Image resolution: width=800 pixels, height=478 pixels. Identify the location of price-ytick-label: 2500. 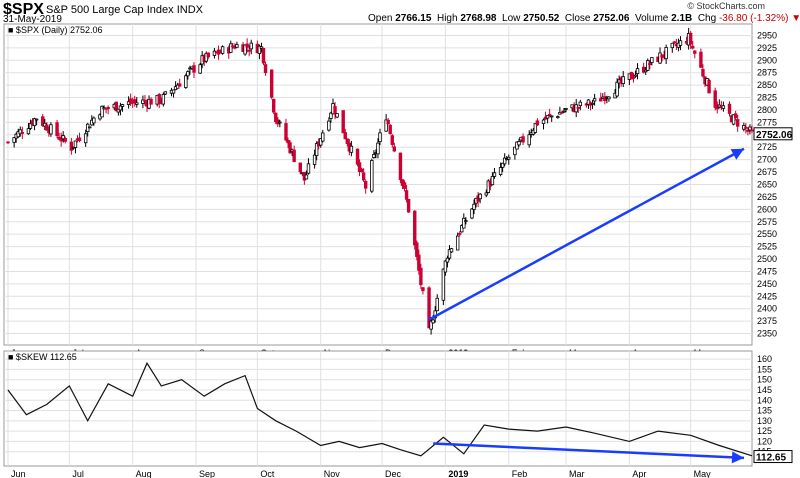
(767, 259).